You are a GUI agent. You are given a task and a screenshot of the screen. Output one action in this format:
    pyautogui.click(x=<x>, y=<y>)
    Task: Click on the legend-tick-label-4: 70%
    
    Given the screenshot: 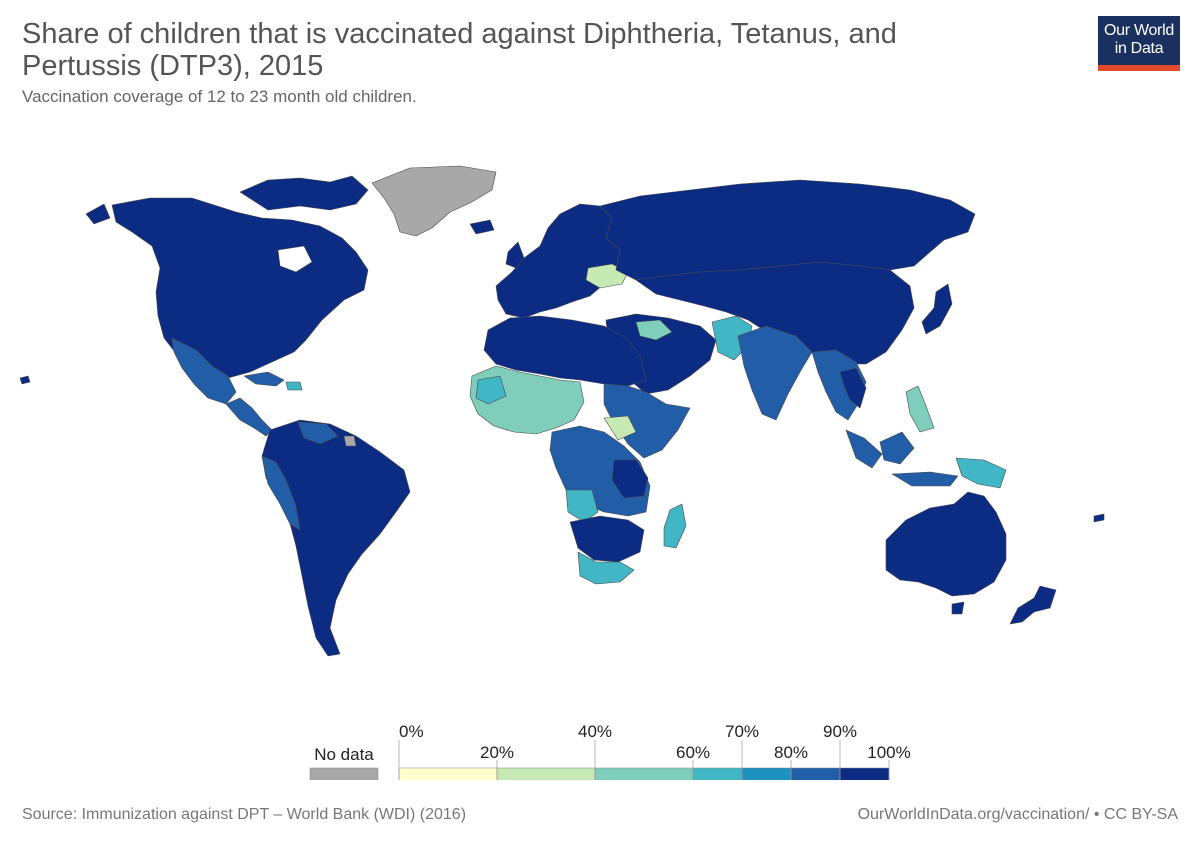 What is the action you would take?
    pyautogui.click(x=742, y=731)
    